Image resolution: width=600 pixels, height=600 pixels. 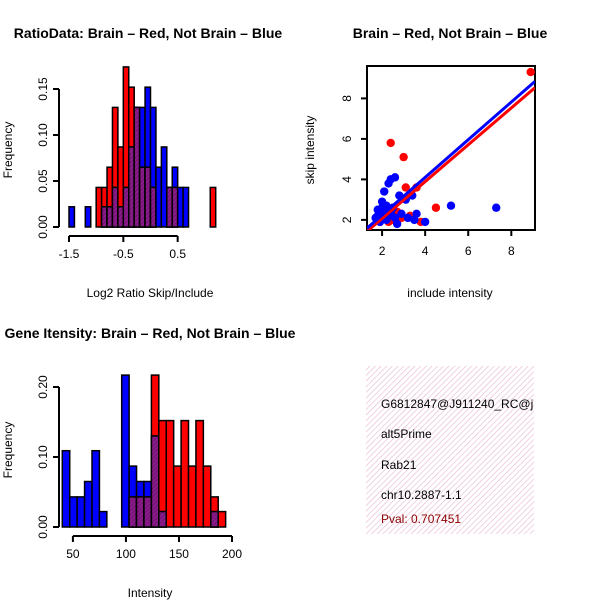 I want to click on info-id: G6812847@J911240_RC@j, so click(x=457, y=404).